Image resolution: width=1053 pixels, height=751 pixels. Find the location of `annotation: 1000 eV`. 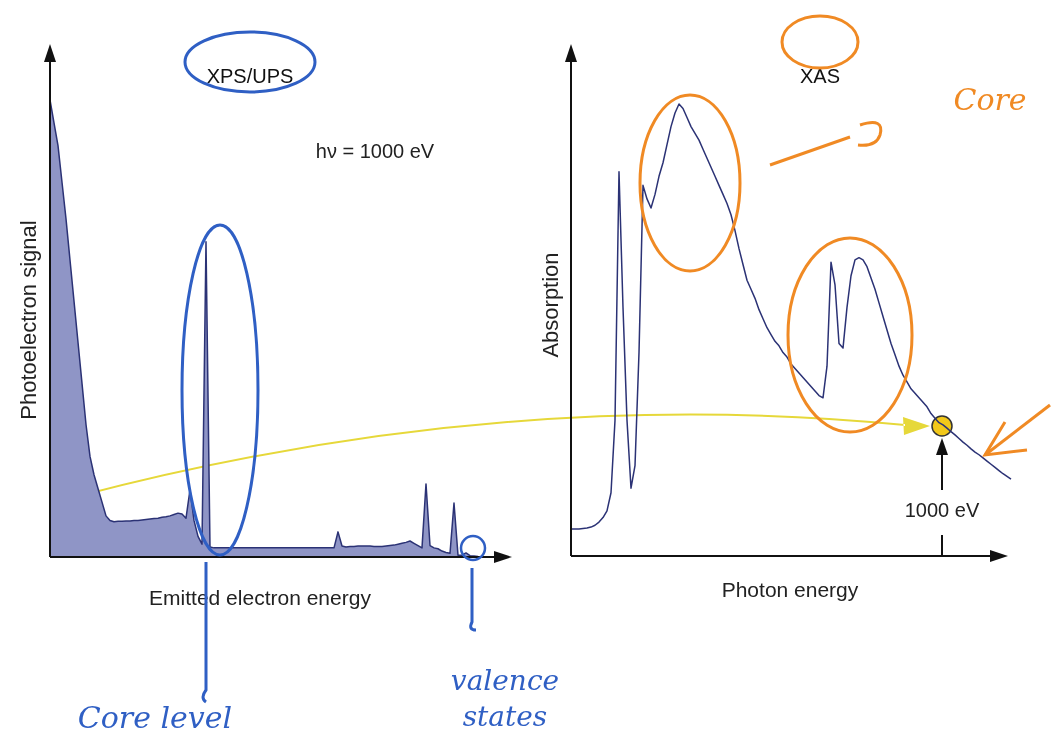

annotation: 1000 eV is located at coordinates (942, 510).